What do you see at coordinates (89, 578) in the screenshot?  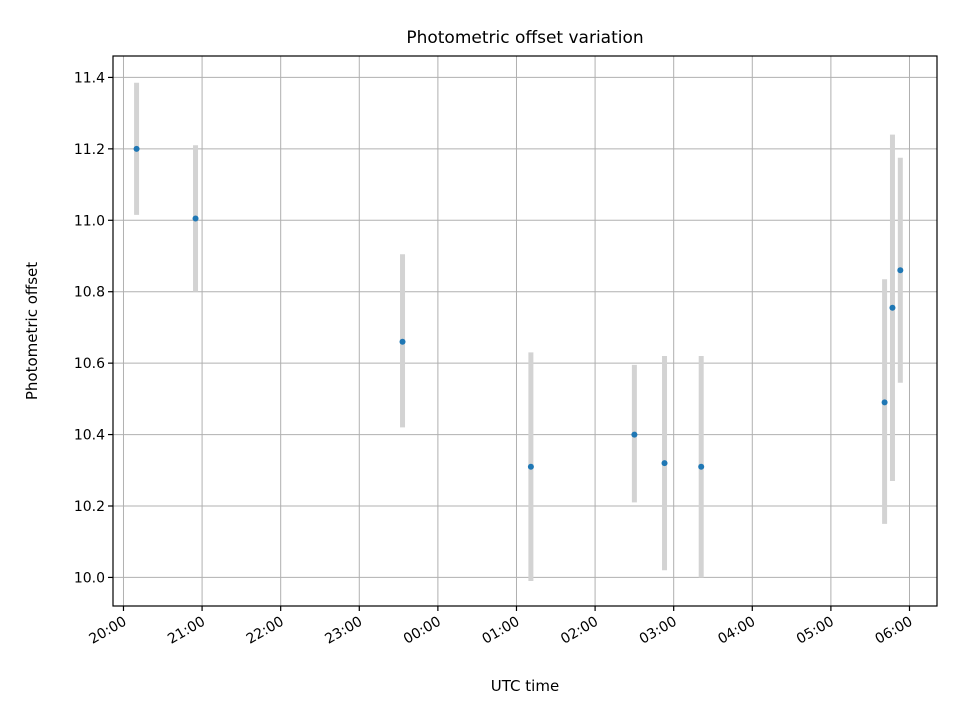 I see `y-tick-label: 10.0` at bounding box center [89, 578].